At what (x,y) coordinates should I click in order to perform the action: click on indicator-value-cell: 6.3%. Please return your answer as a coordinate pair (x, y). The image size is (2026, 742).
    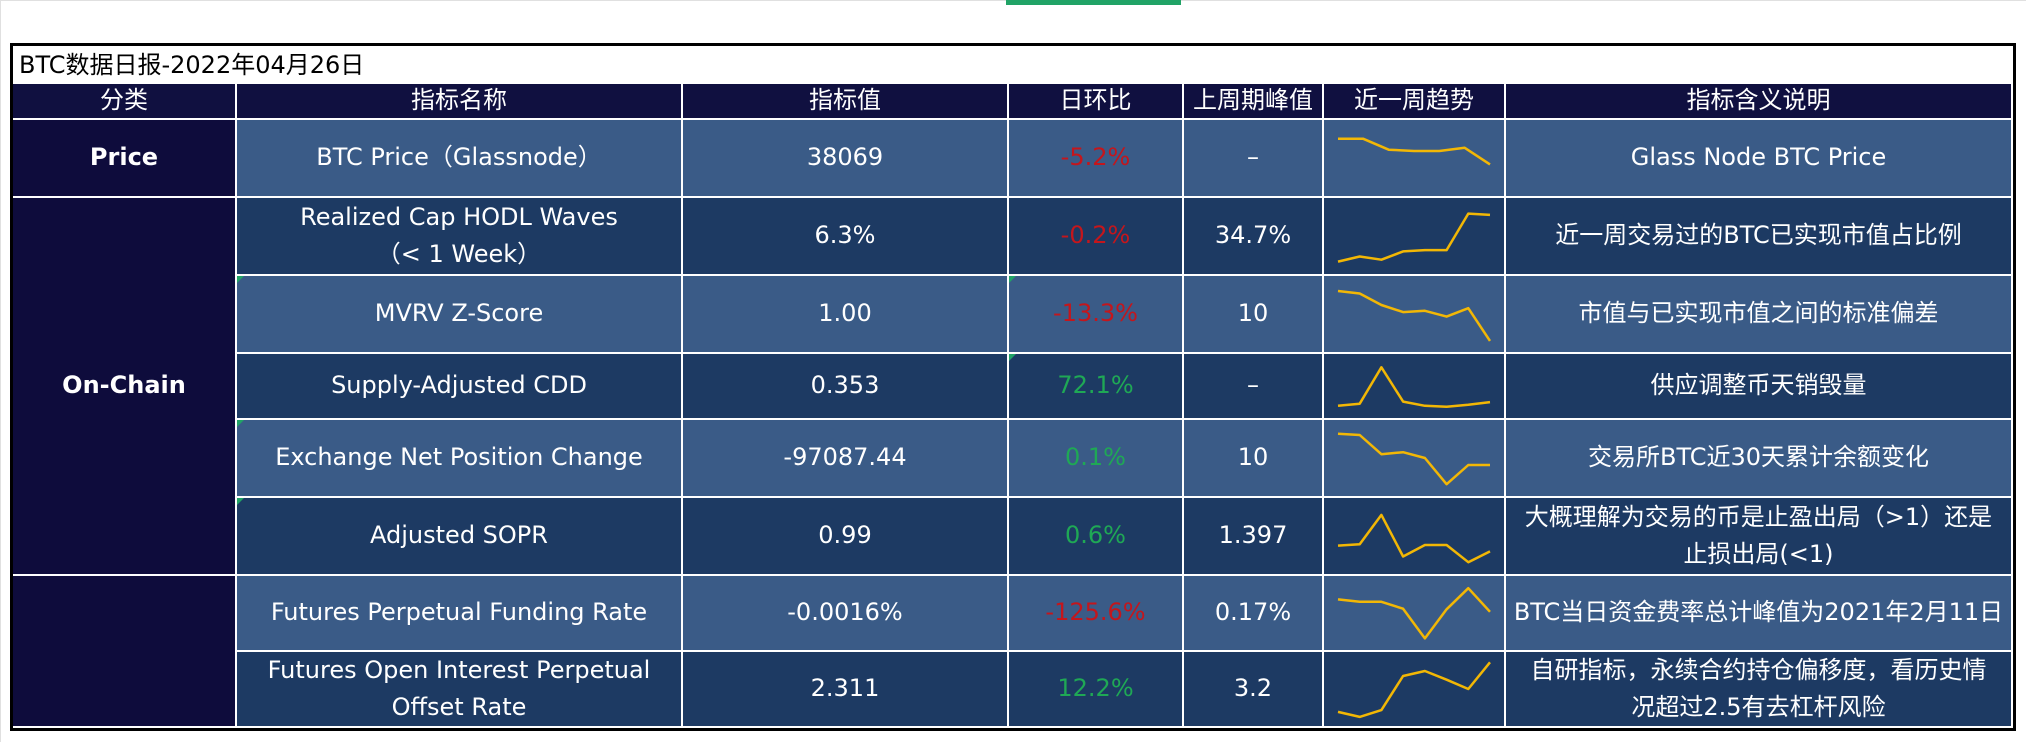
    Looking at the image, I should click on (846, 237).